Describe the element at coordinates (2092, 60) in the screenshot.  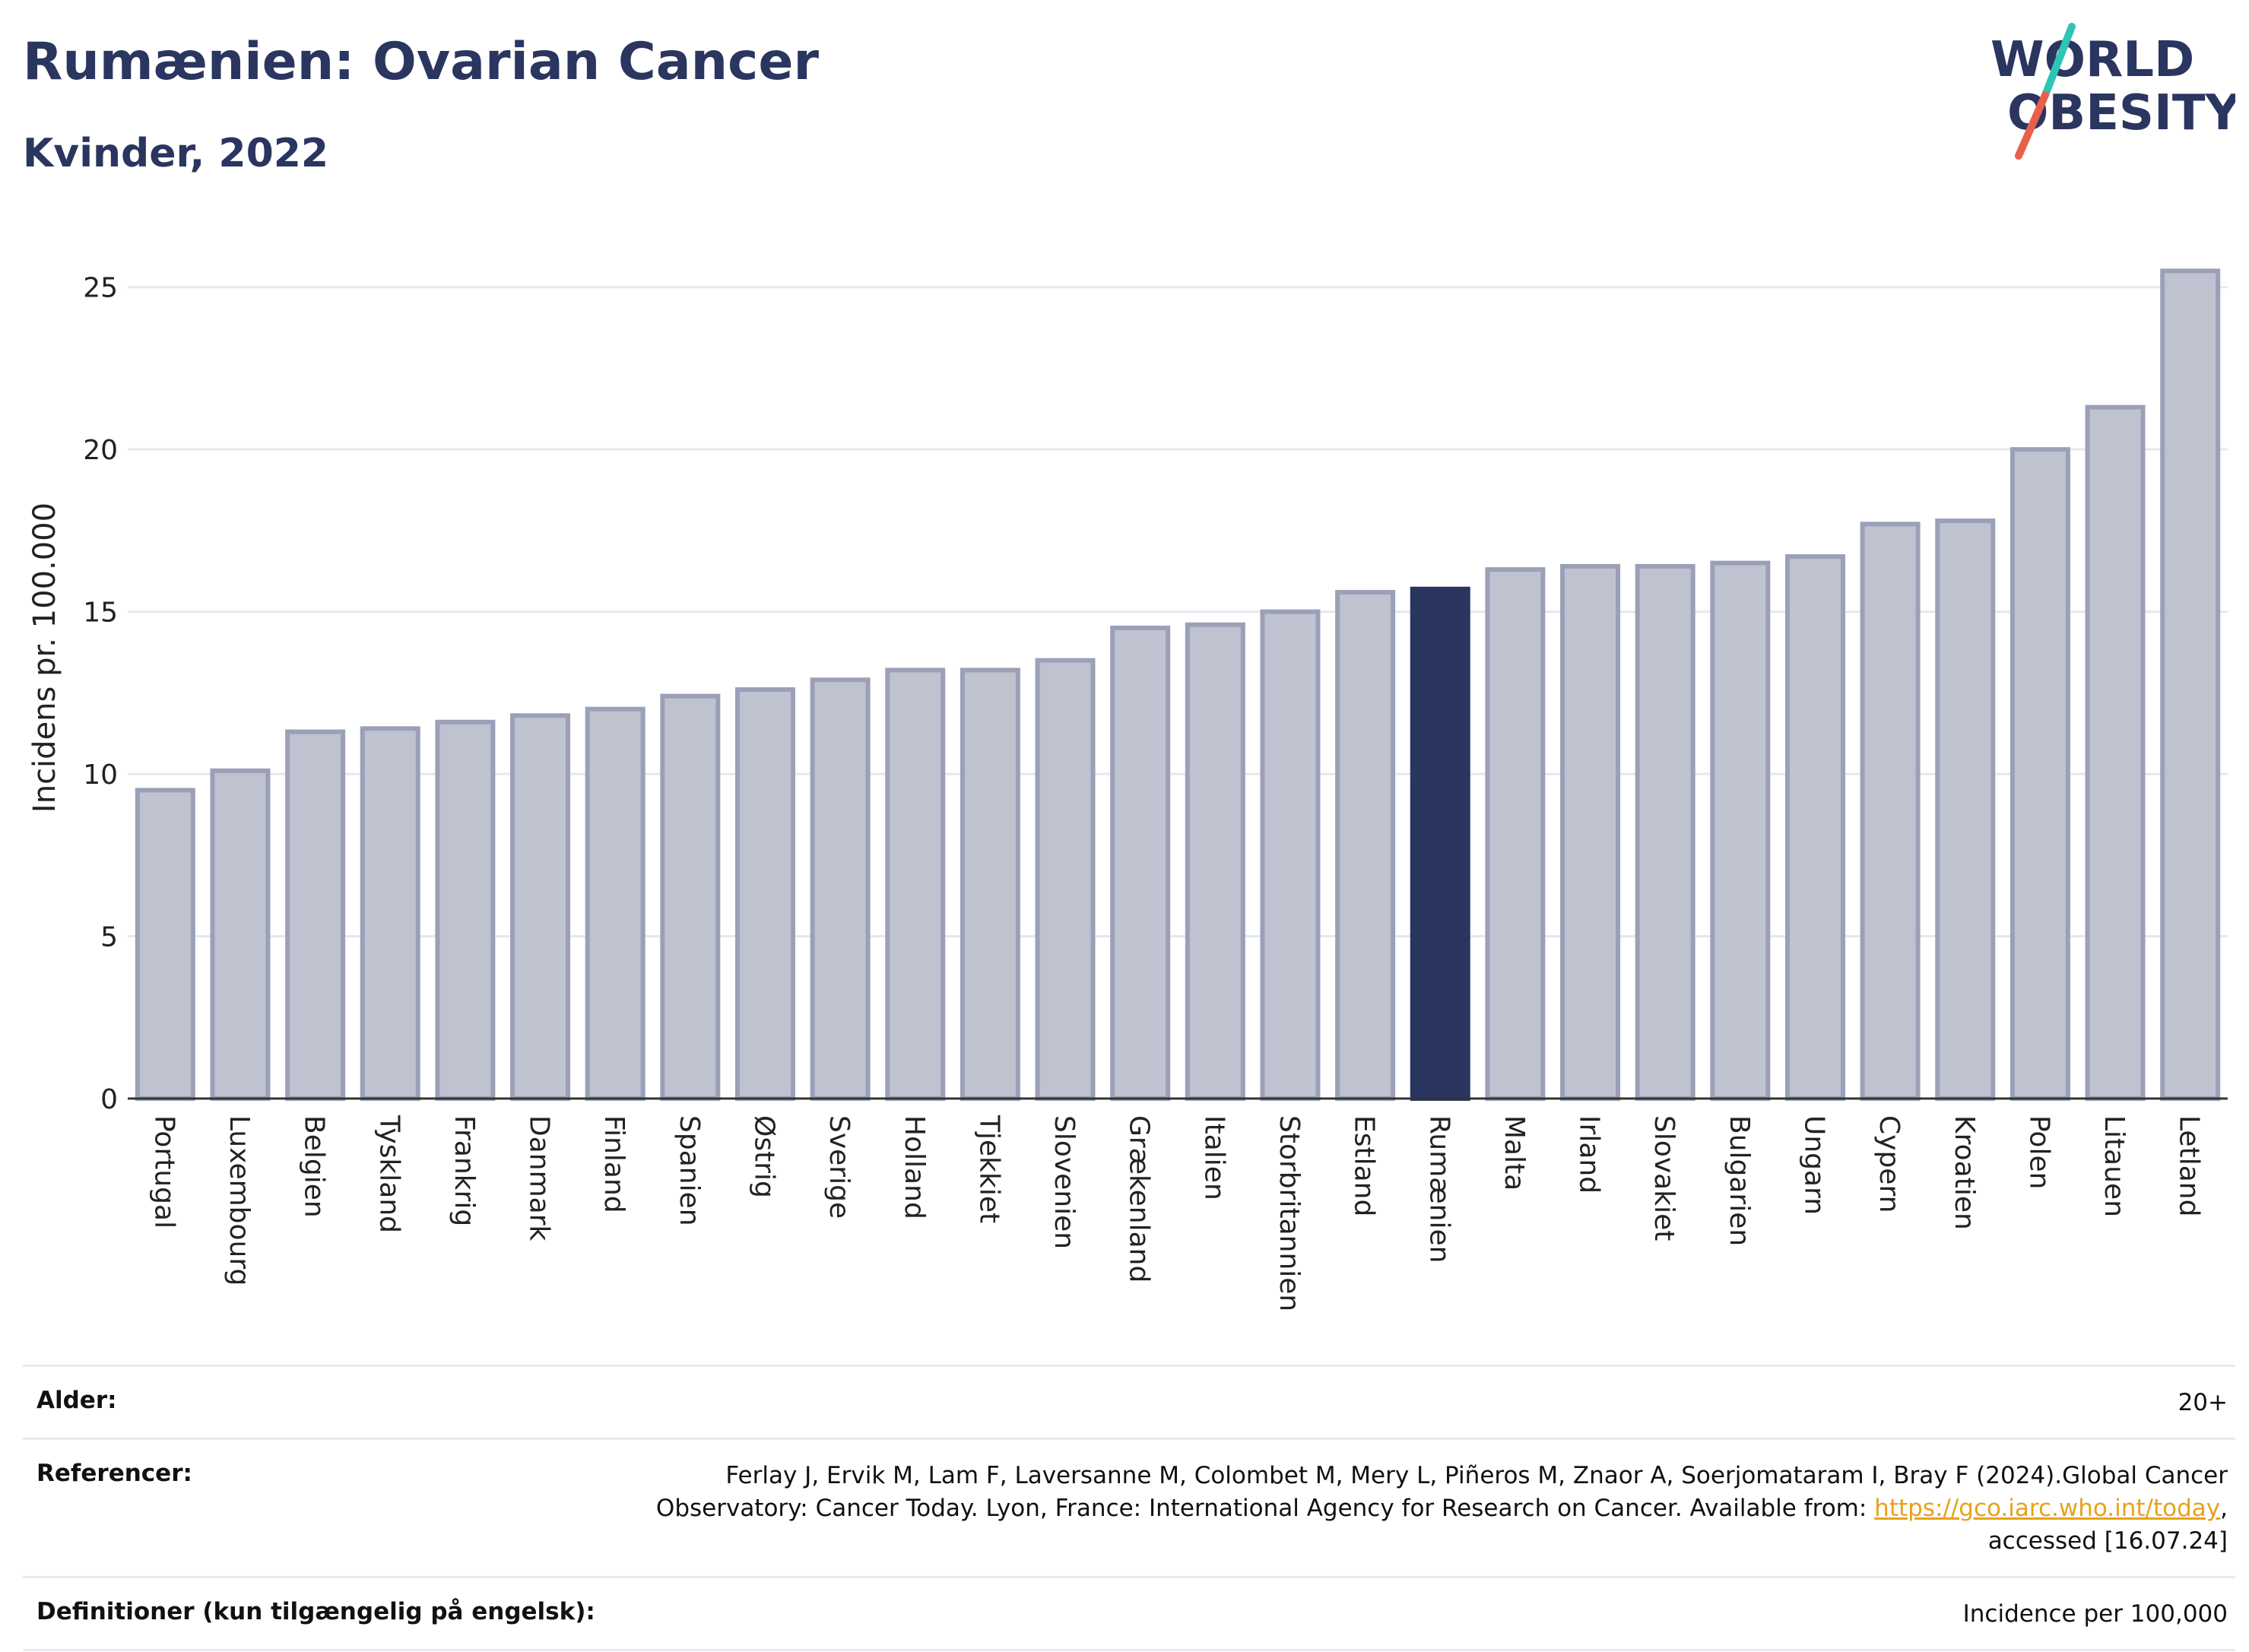
I see `logo-word-1: WORLD` at that location.